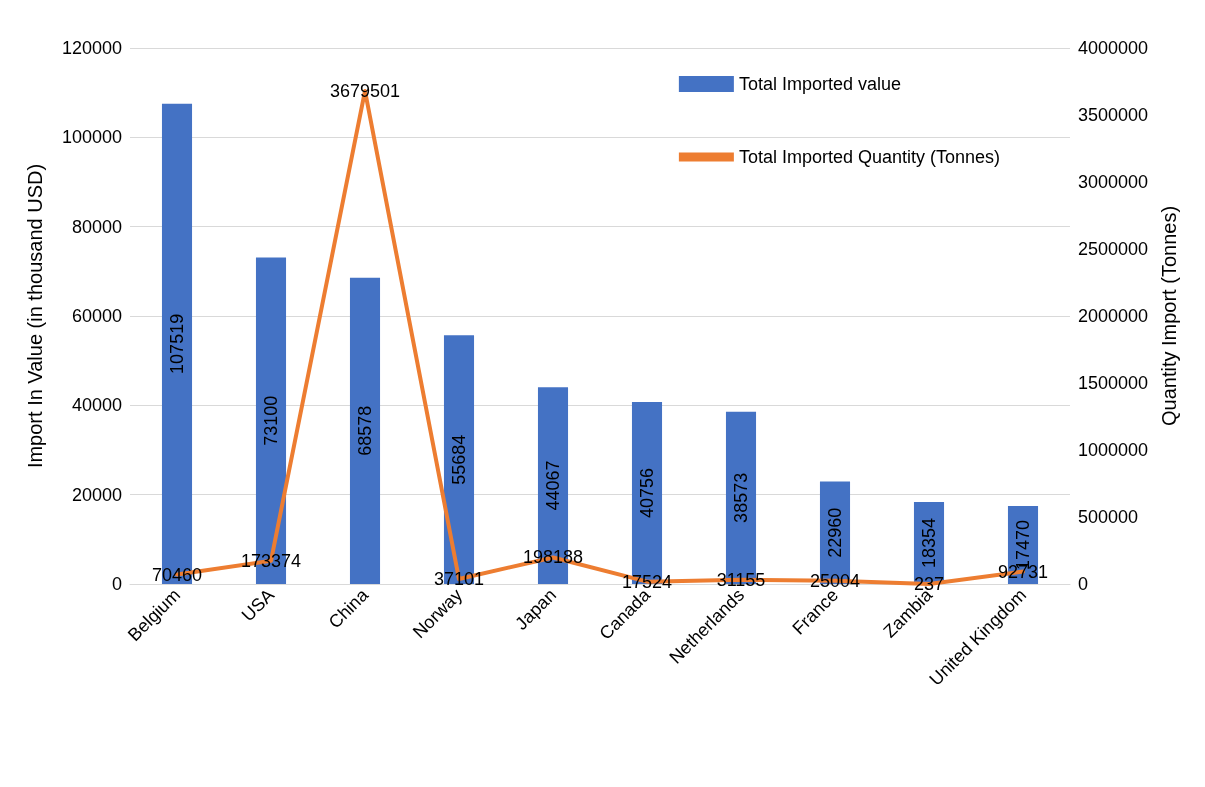 The height and width of the screenshot is (787, 1205). Describe the element at coordinates (1113, 383) in the screenshot. I see `y2-tick-label: 1500000` at that location.